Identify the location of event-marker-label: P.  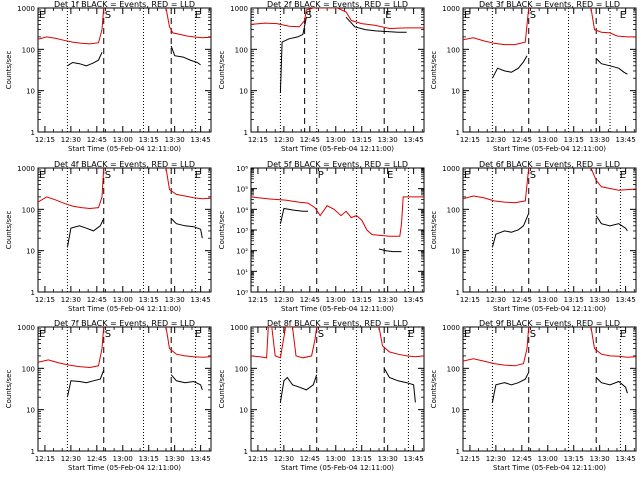
(321, 175).